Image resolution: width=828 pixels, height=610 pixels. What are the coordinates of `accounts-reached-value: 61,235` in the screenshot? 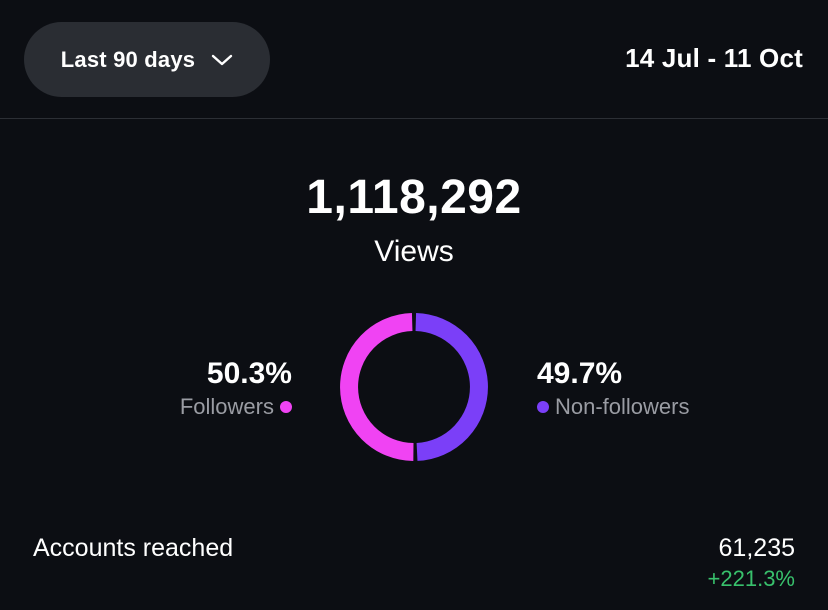 It's located at (756, 548).